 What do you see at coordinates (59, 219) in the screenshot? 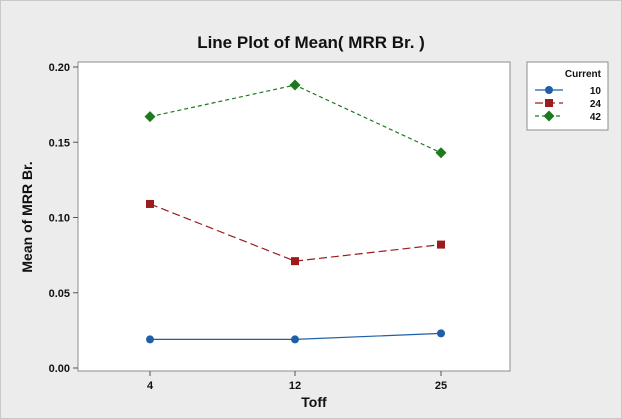
I see `y-tick-label: 0.10` at bounding box center [59, 219].